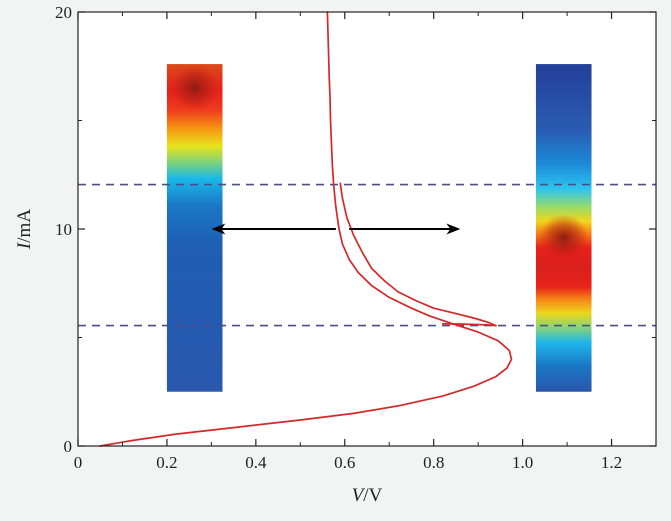  What do you see at coordinates (78, 462) in the screenshot?
I see `x-tick-label: 0` at bounding box center [78, 462].